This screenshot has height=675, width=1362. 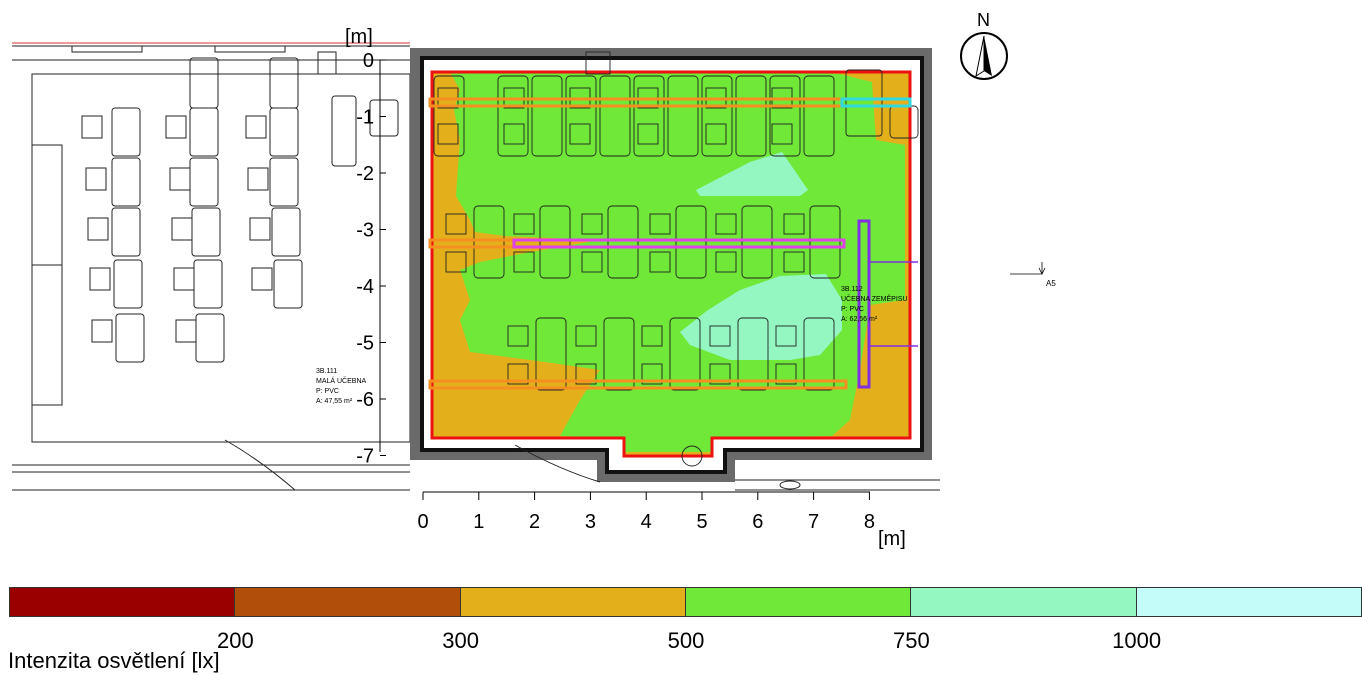 What do you see at coordinates (478, 522) in the screenshot?
I see `x-tick-label: 1` at bounding box center [478, 522].